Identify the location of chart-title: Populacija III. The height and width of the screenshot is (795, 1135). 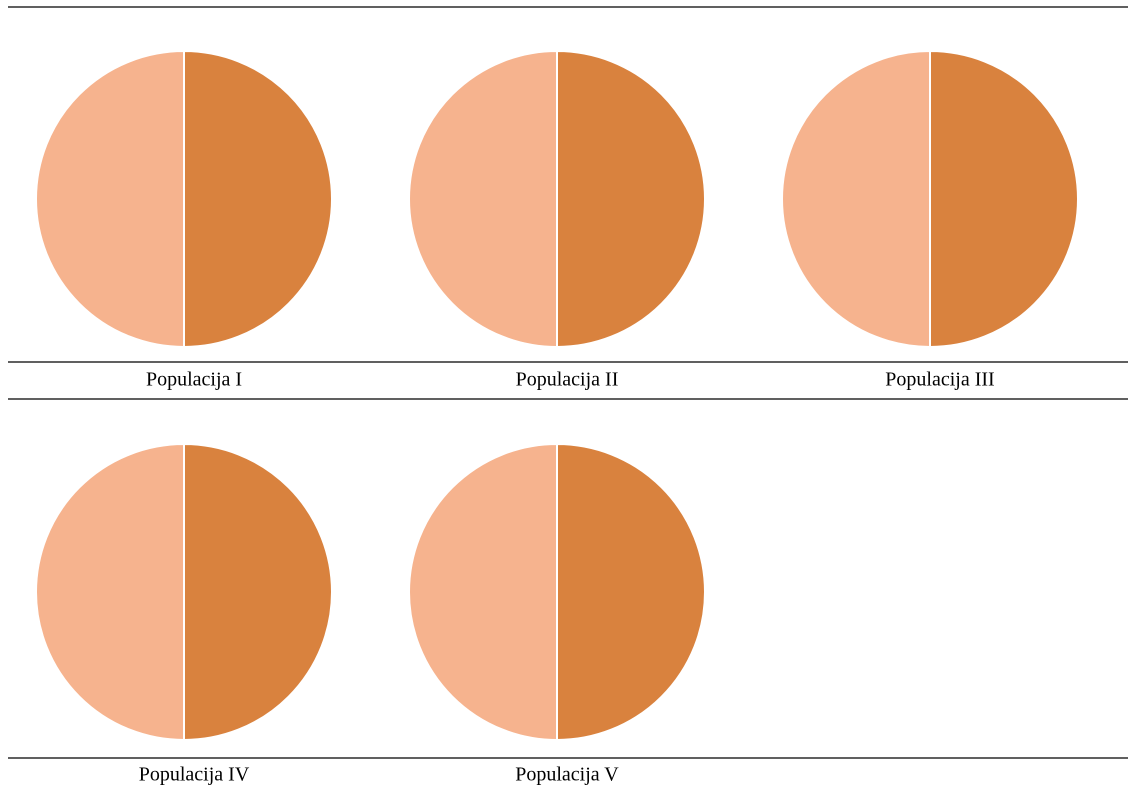
(939, 380).